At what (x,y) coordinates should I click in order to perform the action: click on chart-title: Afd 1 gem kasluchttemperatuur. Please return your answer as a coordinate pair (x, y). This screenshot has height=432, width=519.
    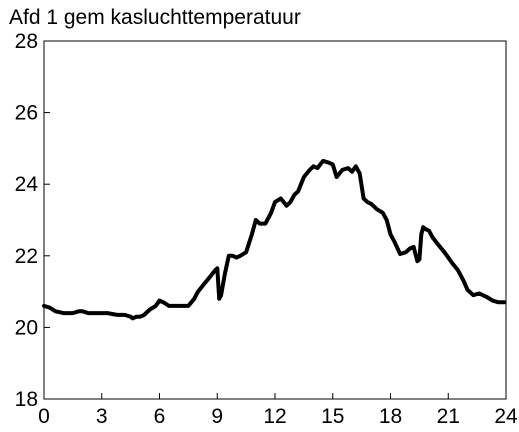
    Looking at the image, I should click on (155, 17).